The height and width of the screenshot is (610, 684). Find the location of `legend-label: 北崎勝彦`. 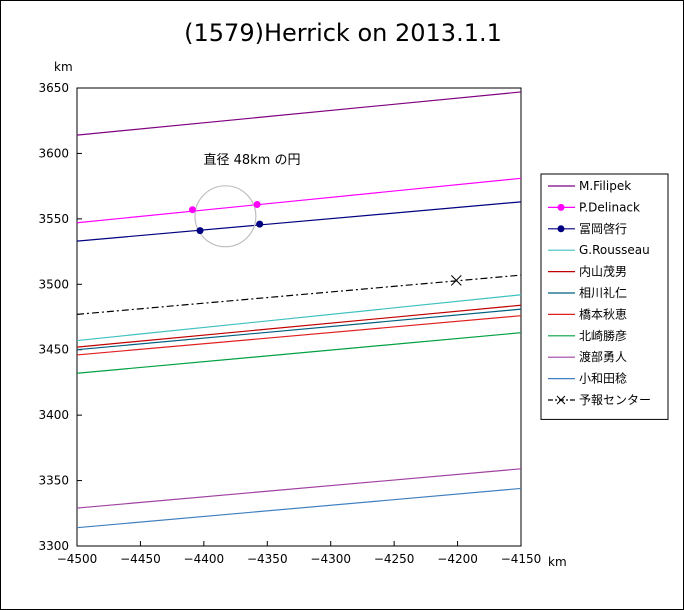

legend-label: 北崎勝彦 is located at coordinates (603, 335).